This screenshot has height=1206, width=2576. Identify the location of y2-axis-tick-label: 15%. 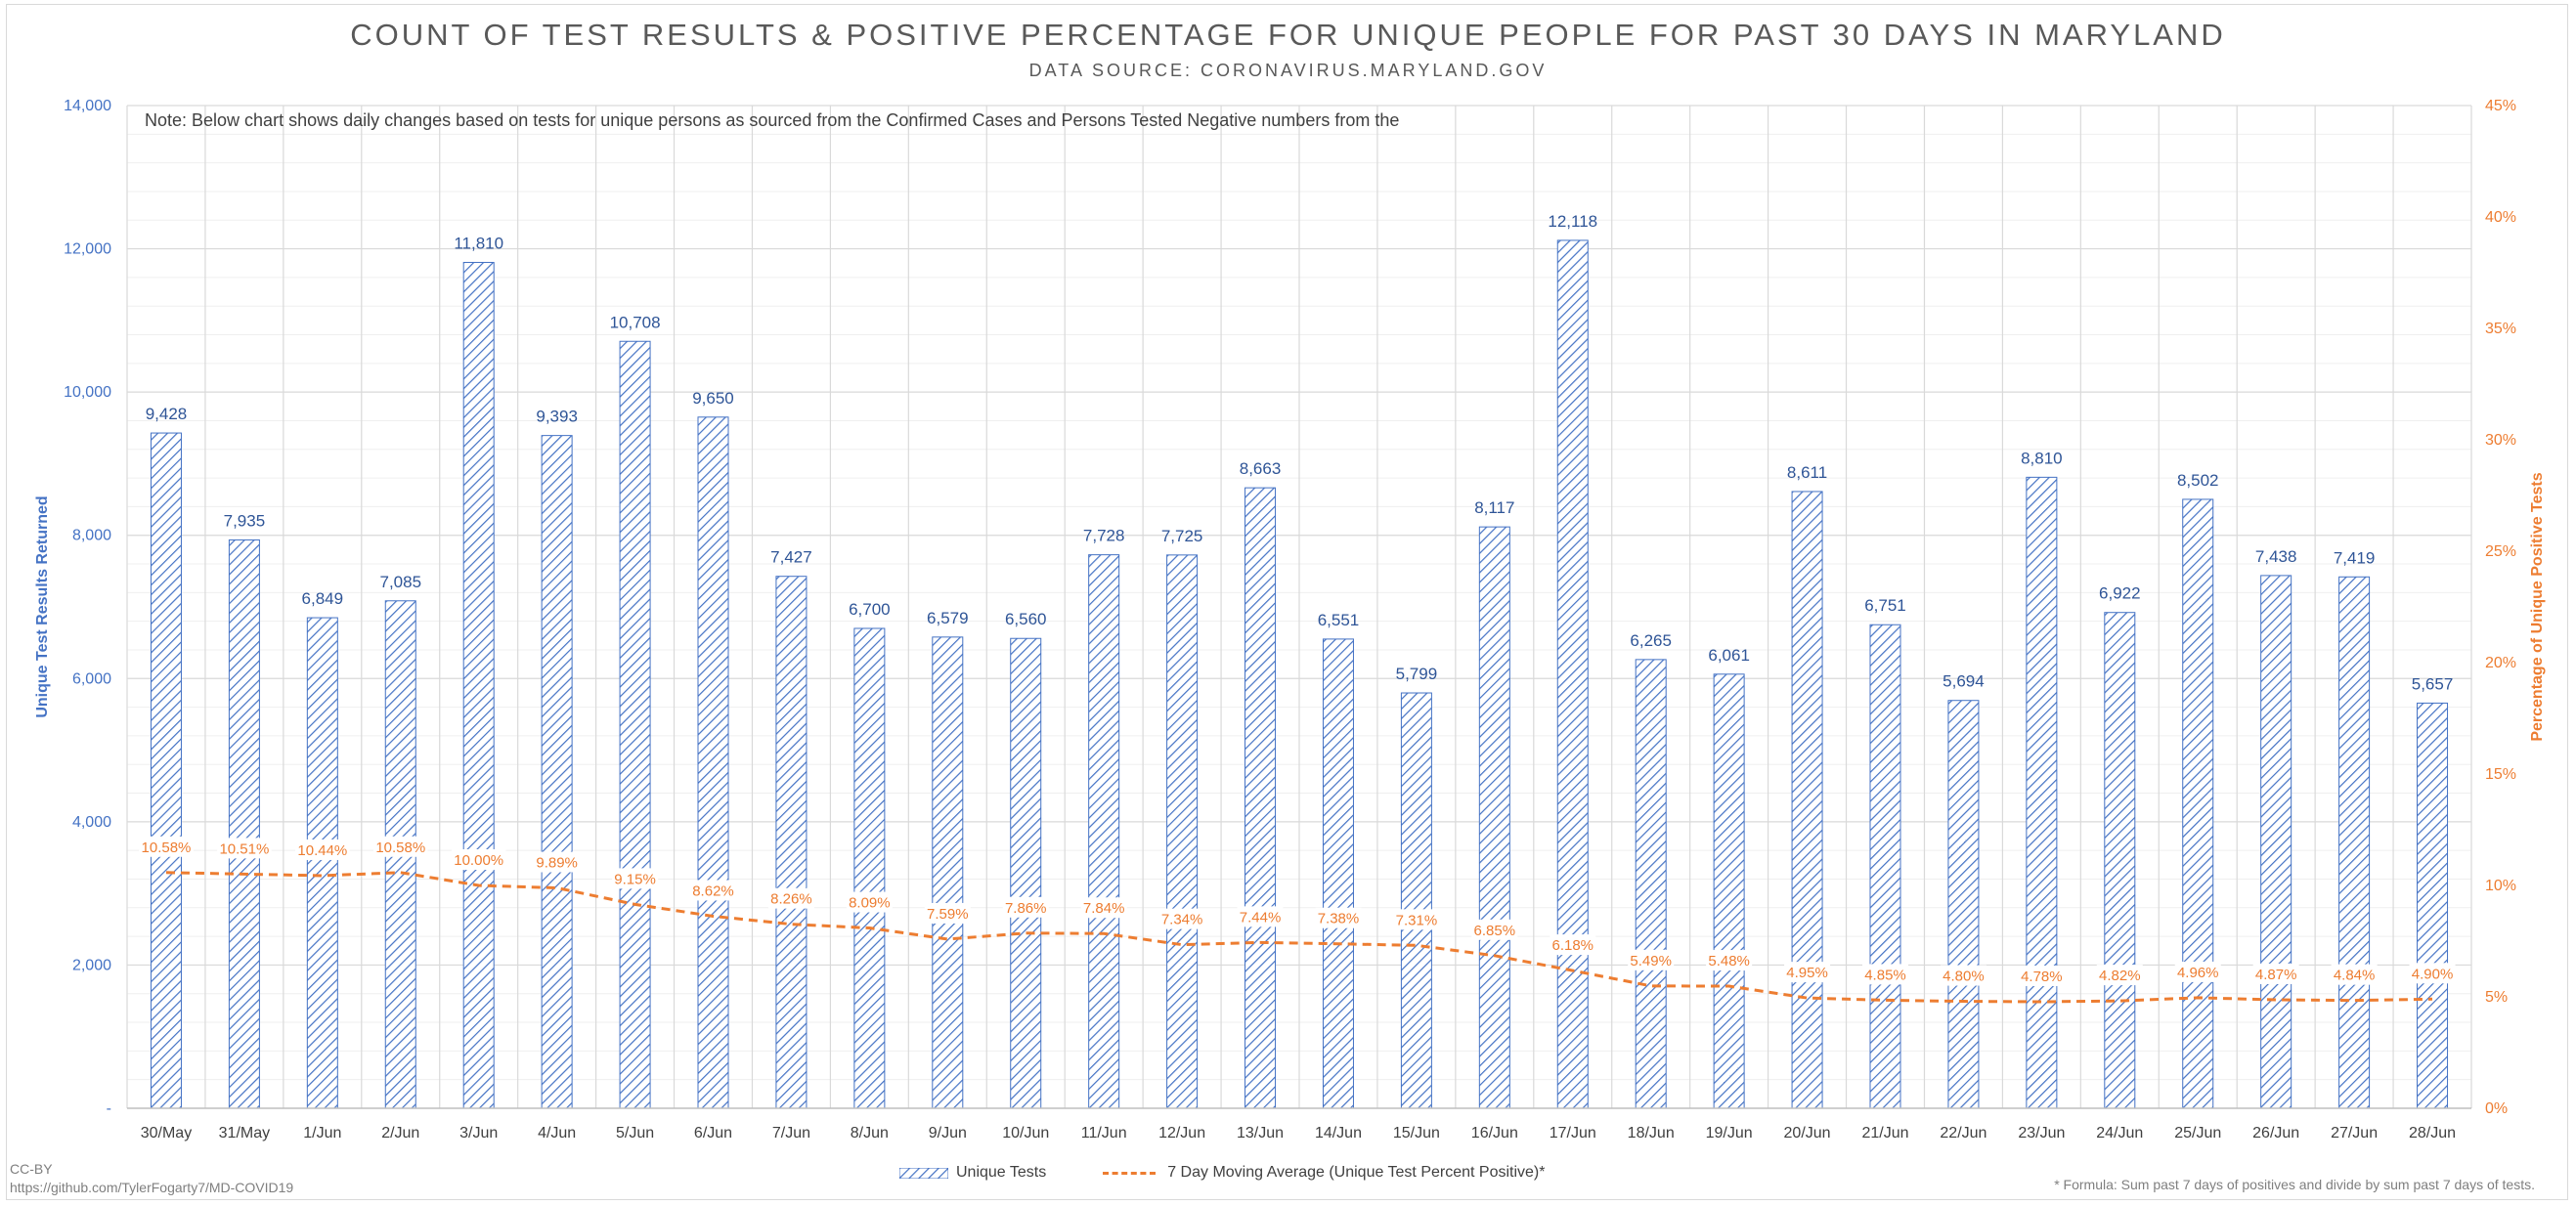
(2500, 774).